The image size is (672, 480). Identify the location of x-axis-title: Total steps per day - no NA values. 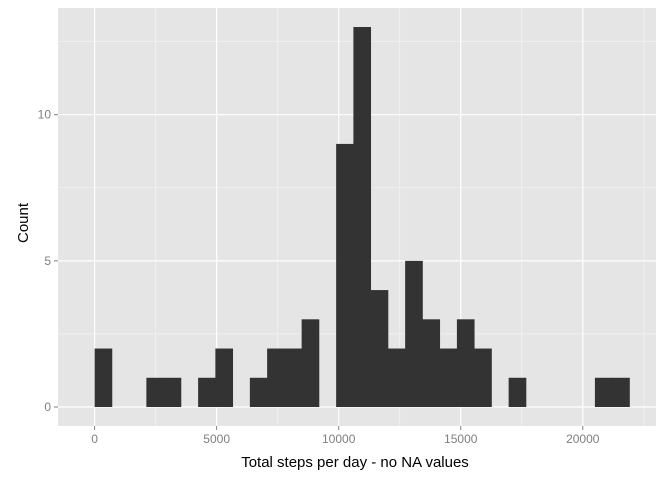
(355, 462).